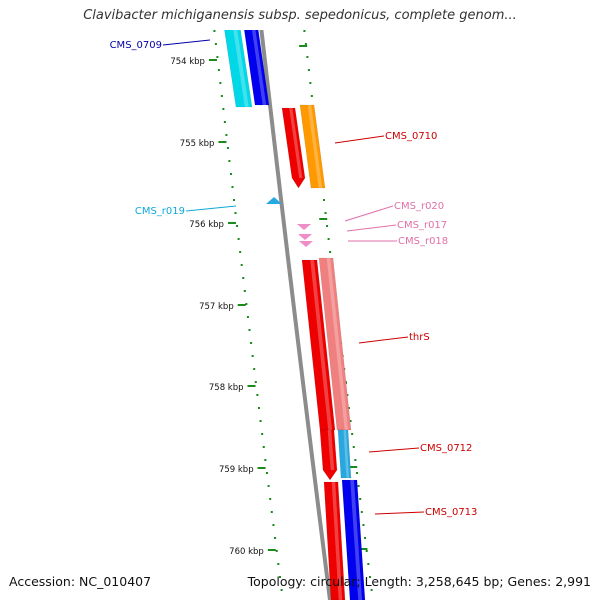  I want to click on feature-thrs-salmon-shade, so click(337, 344).